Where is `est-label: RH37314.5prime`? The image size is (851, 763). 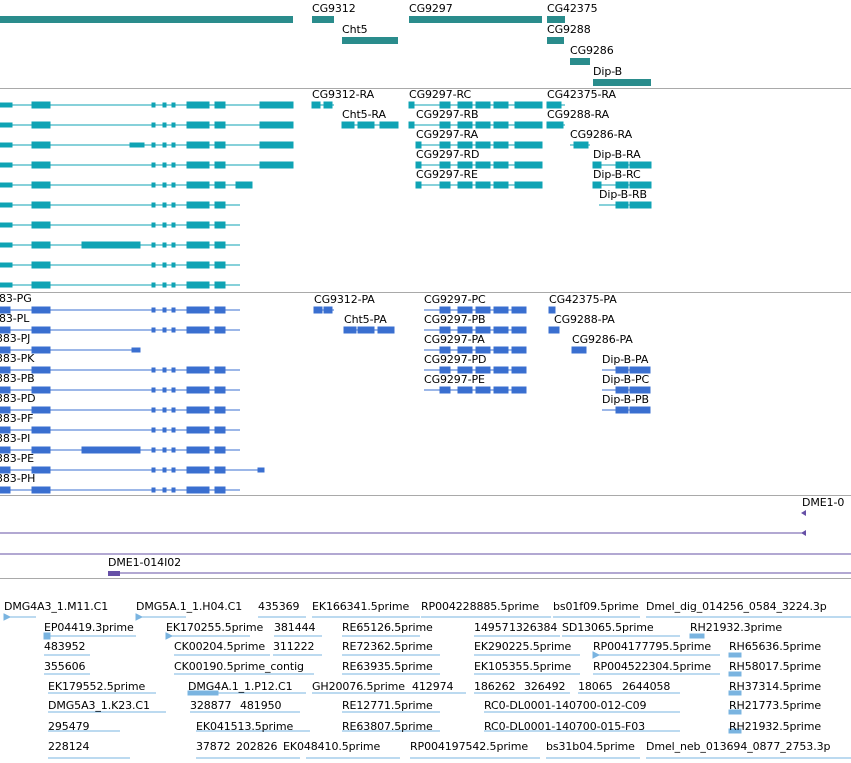 est-label: RH37314.5prime is located at coordinates (775, 686).